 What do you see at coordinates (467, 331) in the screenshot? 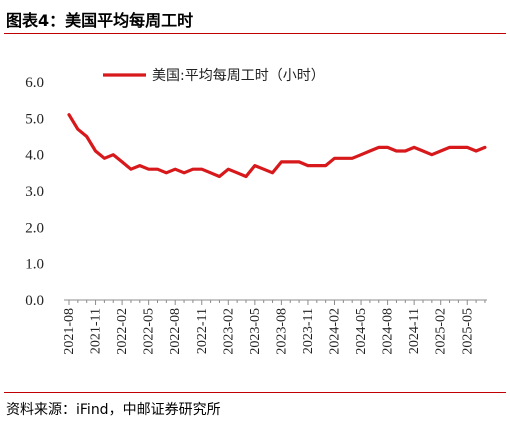
I see `x-tick-label: 2025-05` at bounding box center [467, 331].